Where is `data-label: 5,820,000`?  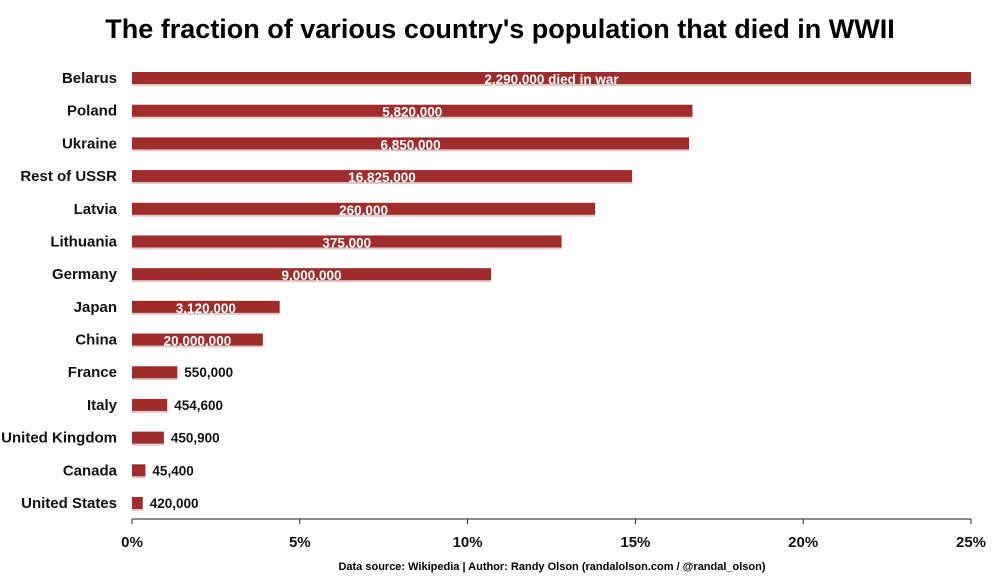 data-label: 5,820,000 is located at coordinates (412, 112).